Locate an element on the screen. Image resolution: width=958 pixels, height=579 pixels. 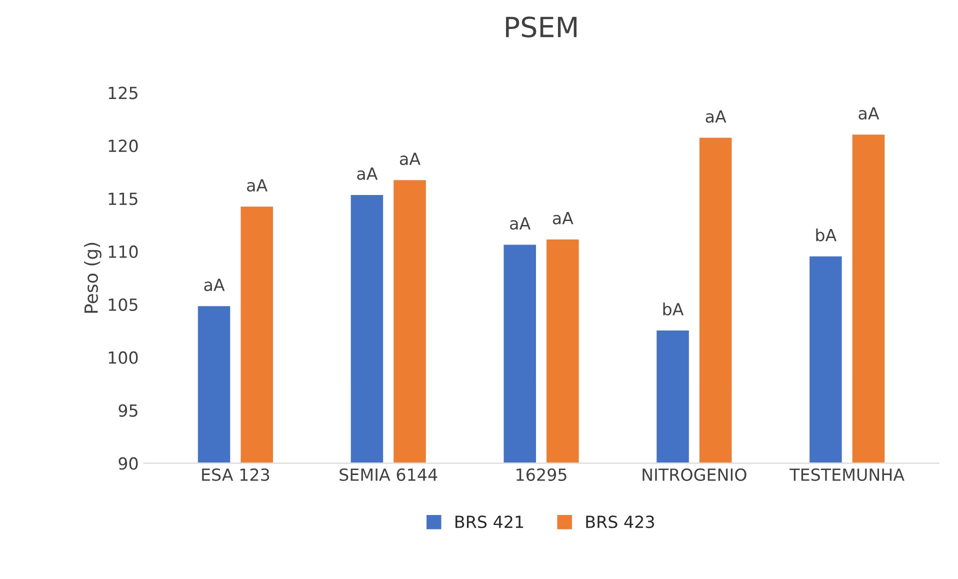
y-tick-label: 115 is located at coordinates (123, 199).